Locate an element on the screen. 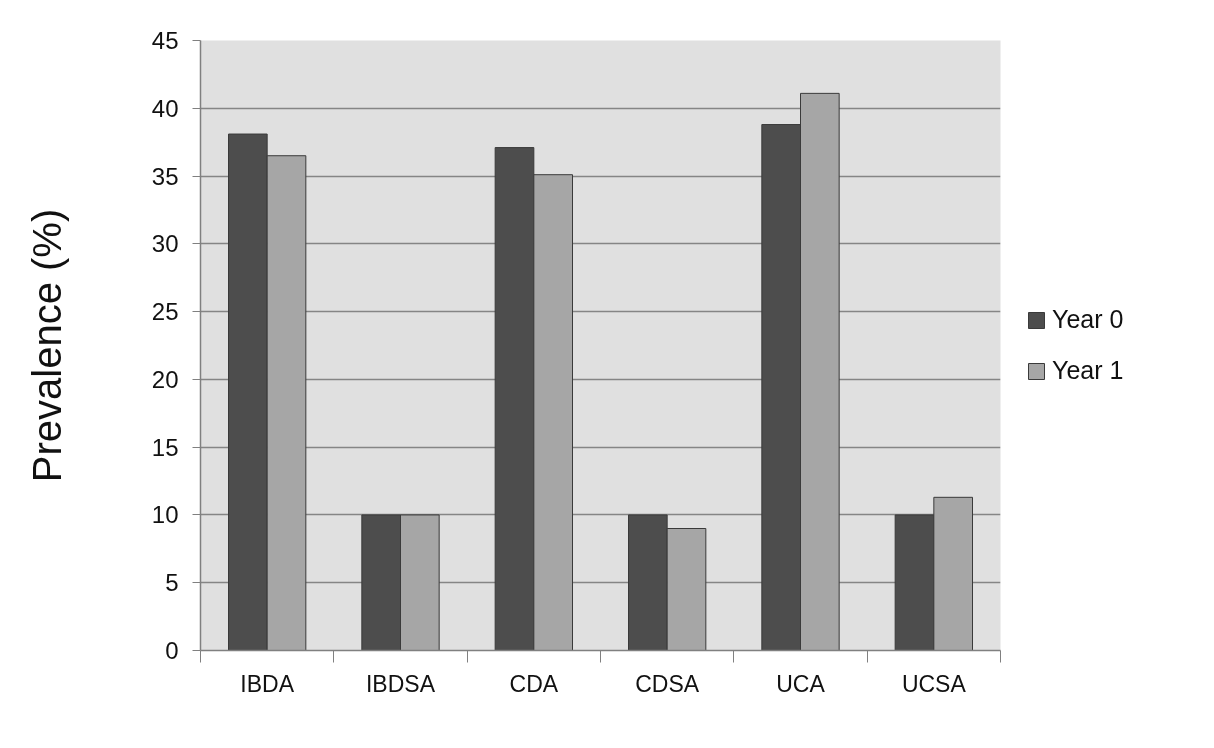 The height and width of the screenshot is (748, 1214). y-tick-label: 40 is located at coordinates (165, 108).